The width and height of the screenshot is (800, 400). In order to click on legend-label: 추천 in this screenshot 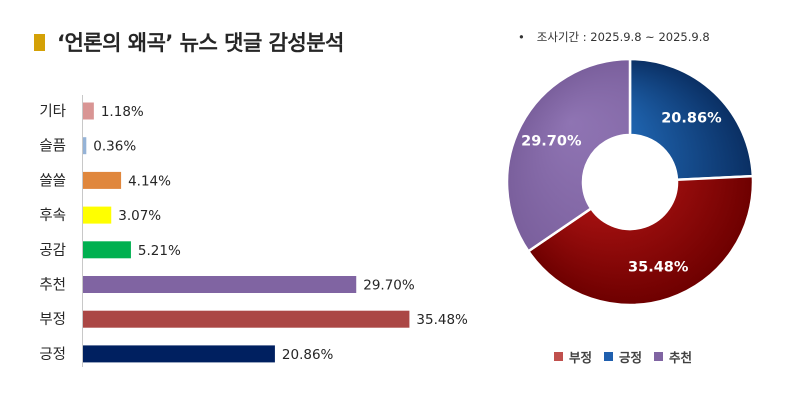, I will do `click(681, 357)`.